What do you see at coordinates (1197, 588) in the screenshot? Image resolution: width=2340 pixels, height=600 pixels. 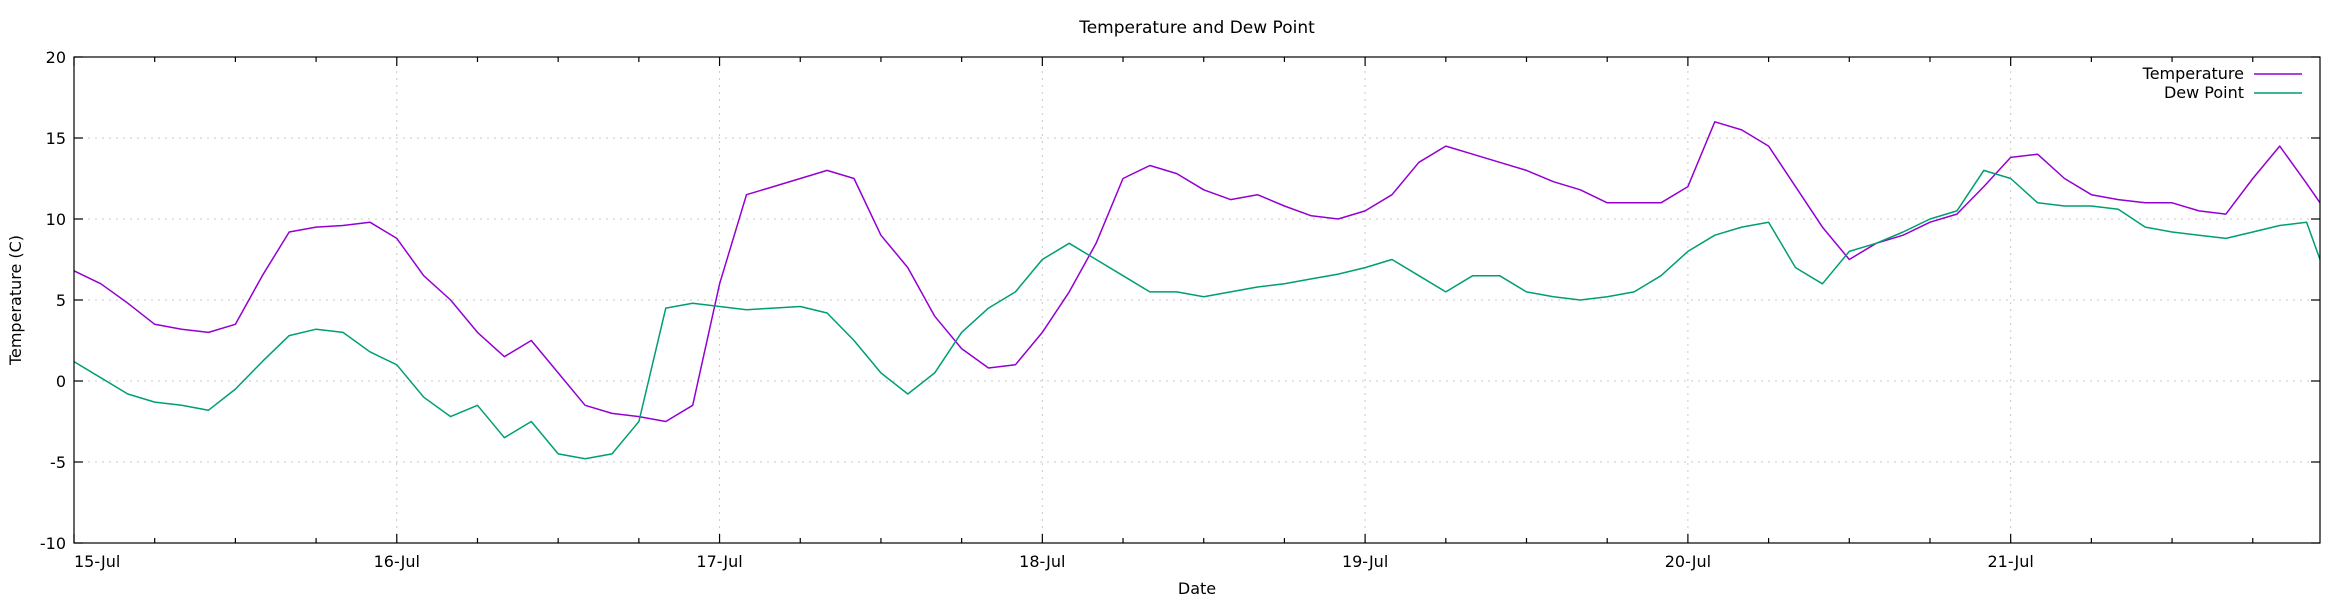 I see `x-axis-label: Date` at bounding box center [1197, 588].